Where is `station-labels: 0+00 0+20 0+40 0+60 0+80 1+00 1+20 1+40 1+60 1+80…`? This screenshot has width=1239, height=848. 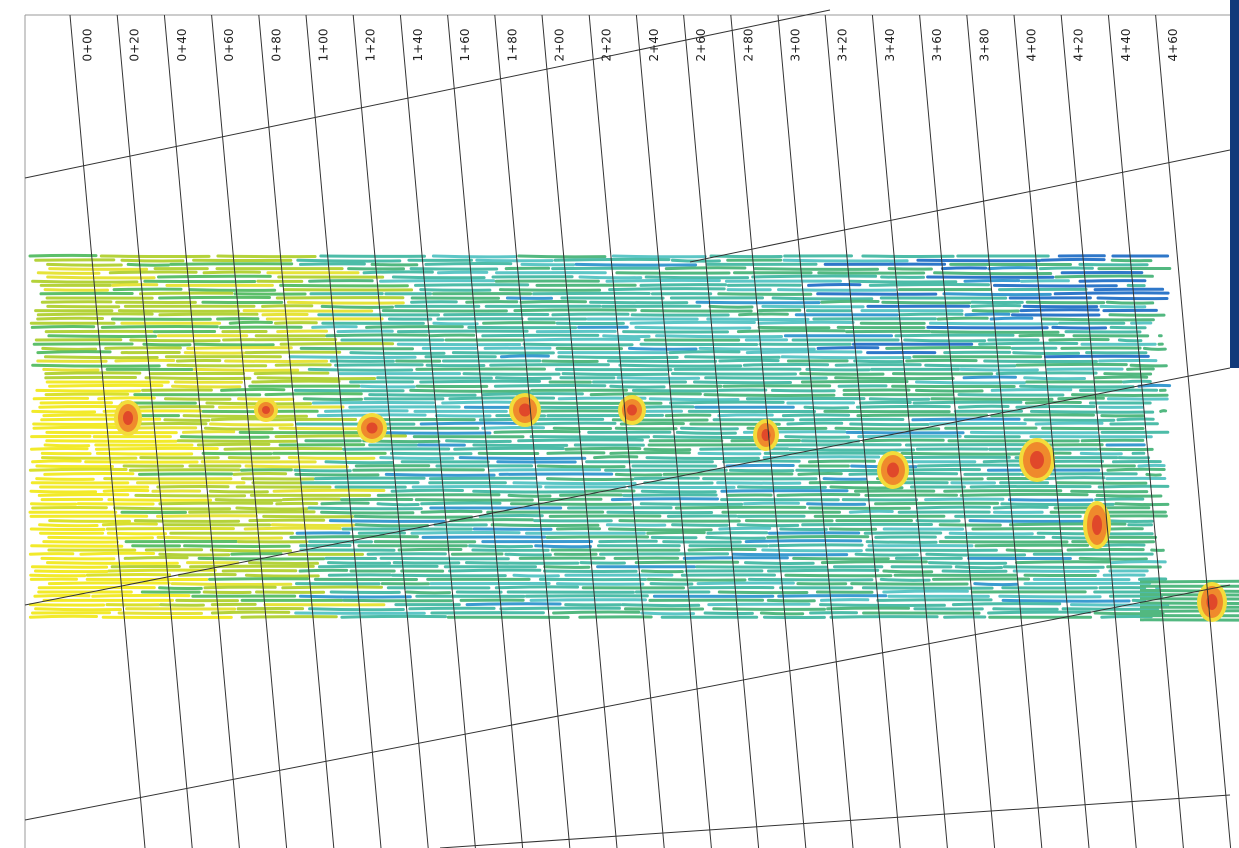
station-labels: 0+00 0+20 0+40 0+60 0+80 1+00 1+20 1+40 1+60 1+80… is located at coordinates (631, 45).